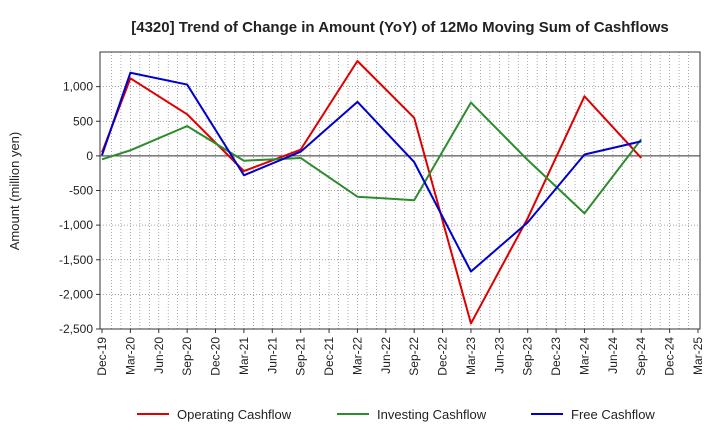  Describe the element at coordinates (76, 260) in the screenshot. I see `y-tick-label: -1,500` at that location.